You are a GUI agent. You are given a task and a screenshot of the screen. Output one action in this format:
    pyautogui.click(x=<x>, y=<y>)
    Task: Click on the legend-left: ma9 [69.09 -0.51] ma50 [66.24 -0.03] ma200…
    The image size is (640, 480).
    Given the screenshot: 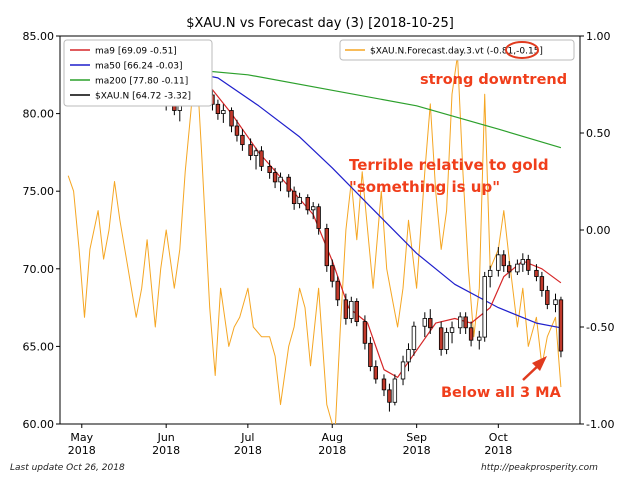 What is the action you would take?
    pyautogui.click(x=138, y=73)
    